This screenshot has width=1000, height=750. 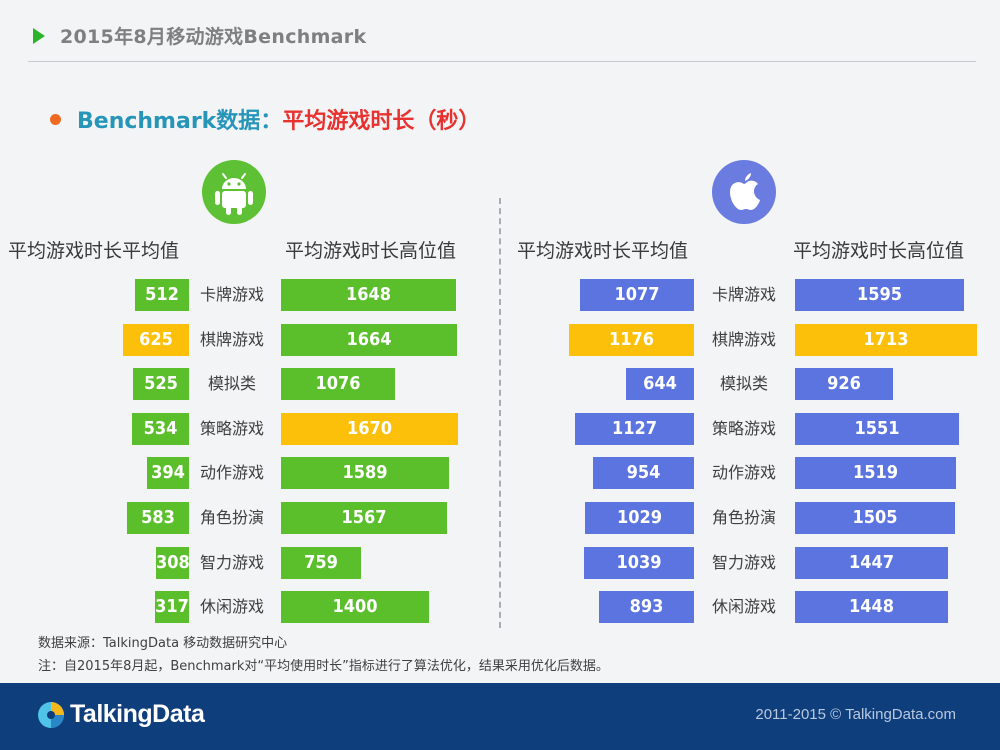 What do you see at coordinates (871, 563) in the screenshot?
I see `ios-high-bar: 1447` at bounding box center [871, 563].